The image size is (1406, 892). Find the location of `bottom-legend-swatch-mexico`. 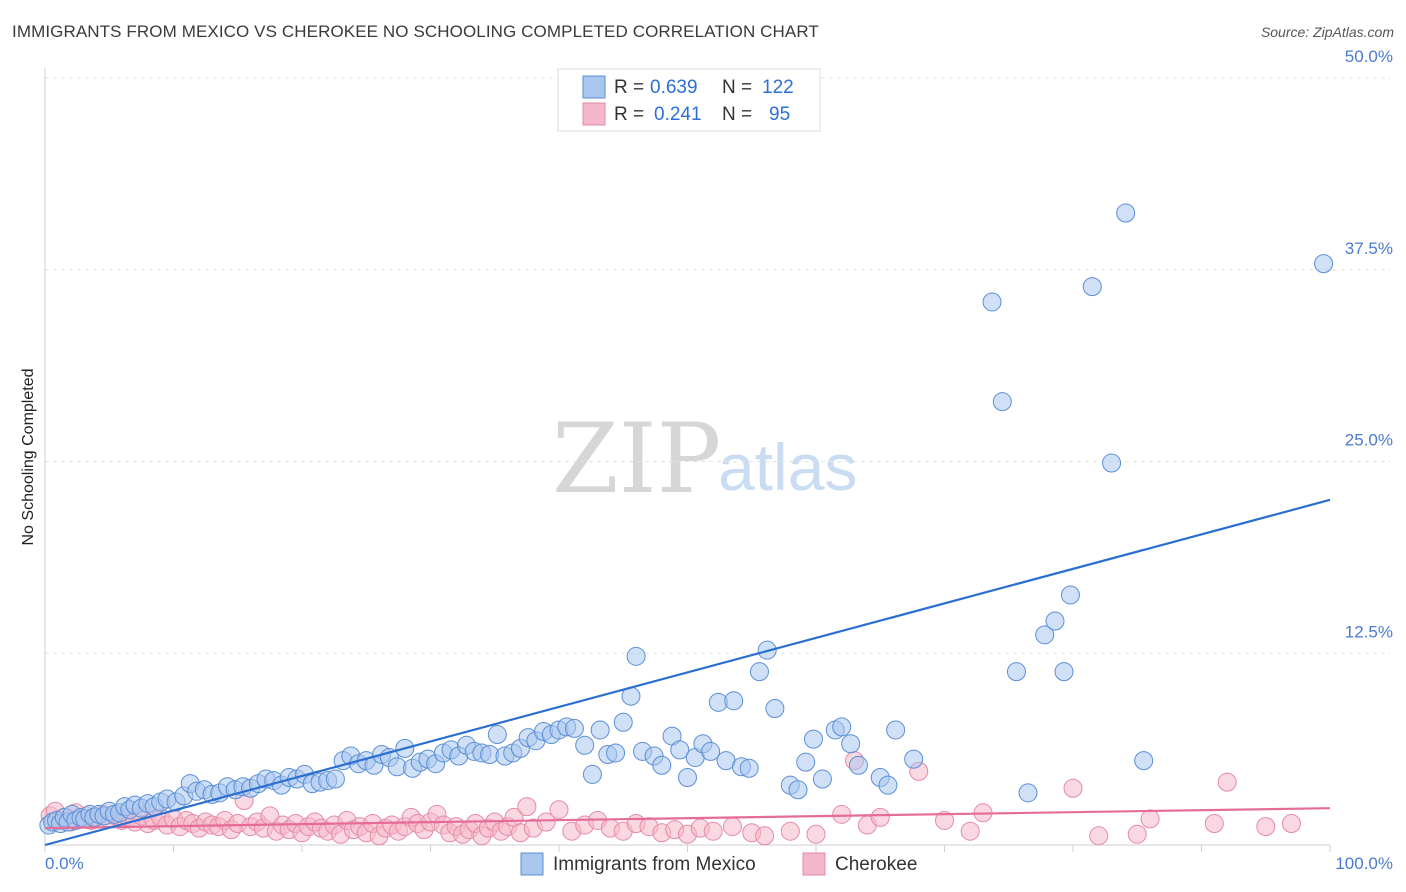

bottom-legend-swatch-mexico is located at coordinates (532, 864).